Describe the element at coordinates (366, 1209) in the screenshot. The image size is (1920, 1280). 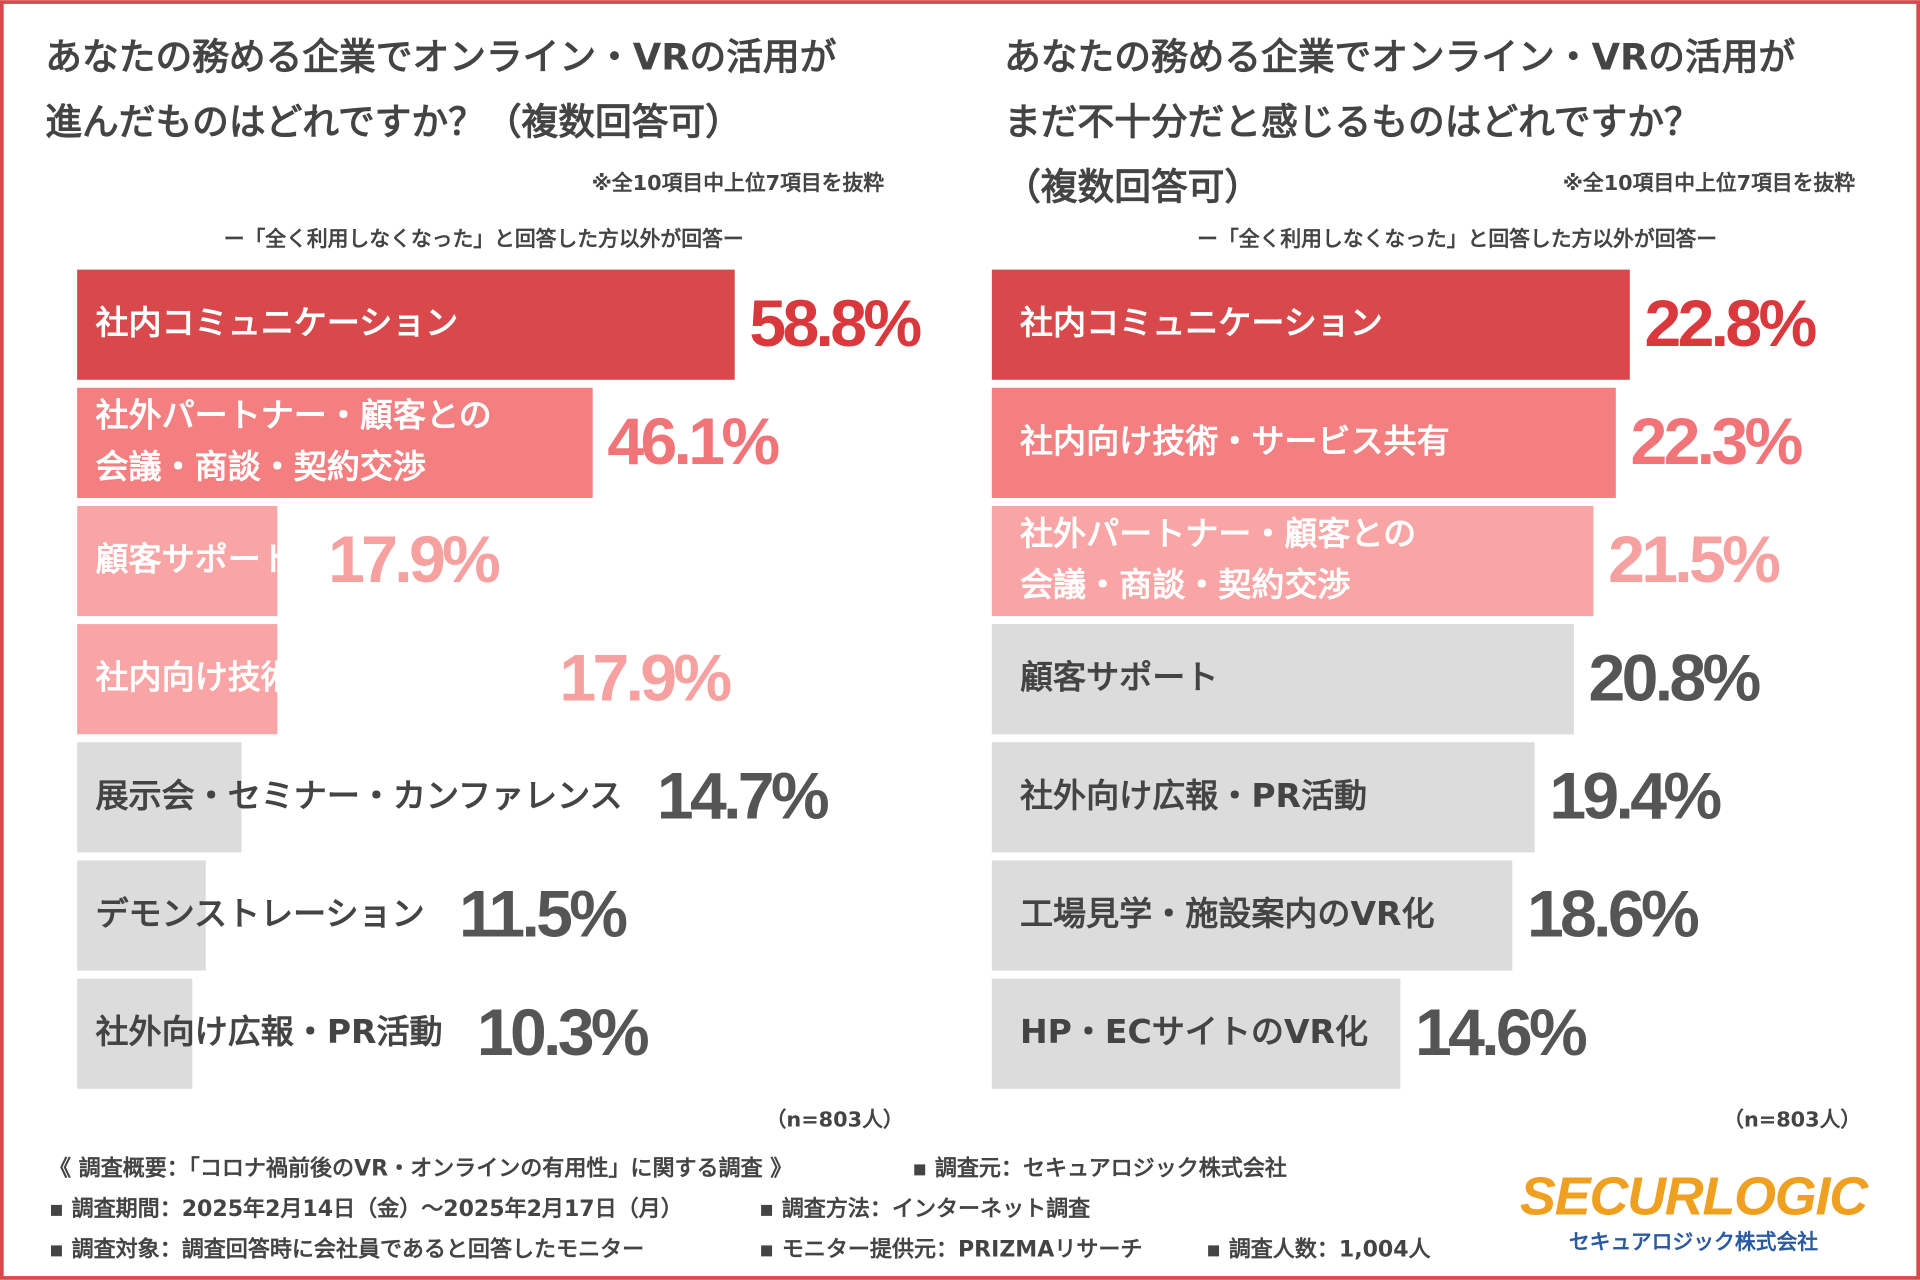
I see `footer-text: ▪ 調査期間：2025年2月14日（金）〜2025年2月17日（月）` at that location.